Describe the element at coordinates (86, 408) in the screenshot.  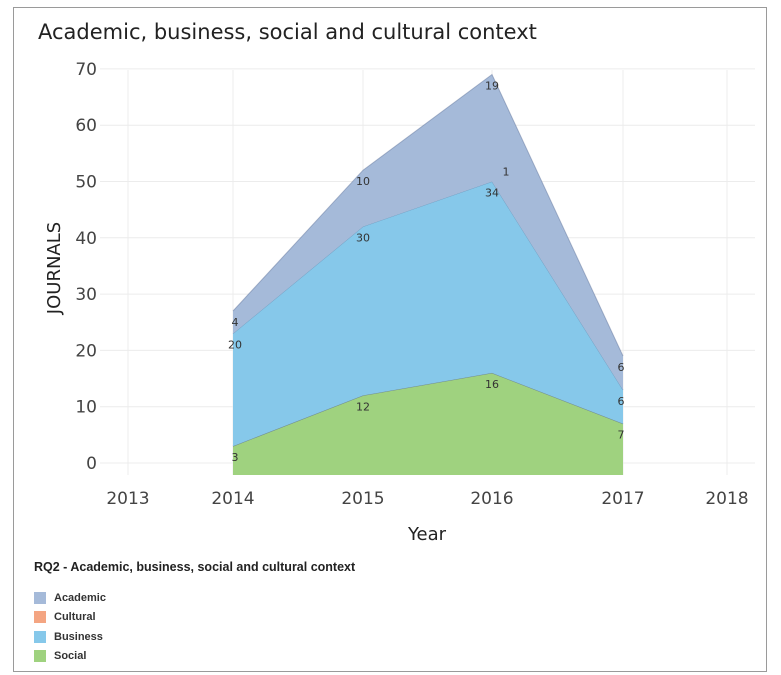
I see `y-tick-10: 10` at that location.